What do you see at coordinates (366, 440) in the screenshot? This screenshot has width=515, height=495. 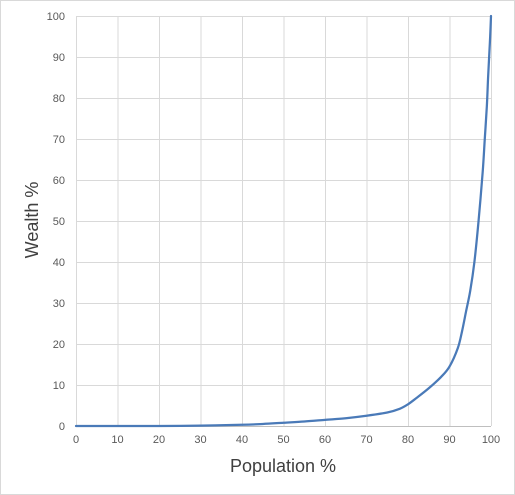 I see `x-tick-label: 70` at bounding box center [366, 440].